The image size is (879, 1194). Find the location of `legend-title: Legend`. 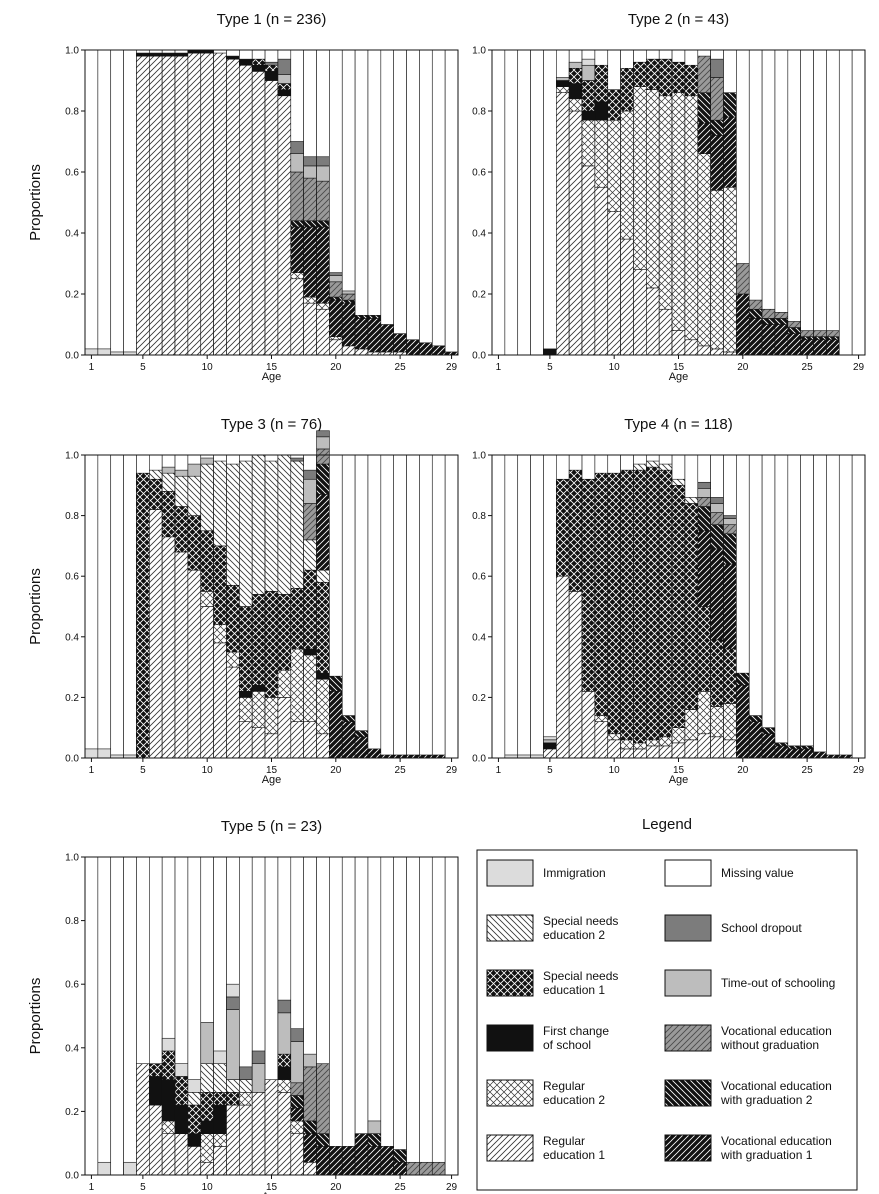

legend-title: Legend is located at coordinates (667, 824).